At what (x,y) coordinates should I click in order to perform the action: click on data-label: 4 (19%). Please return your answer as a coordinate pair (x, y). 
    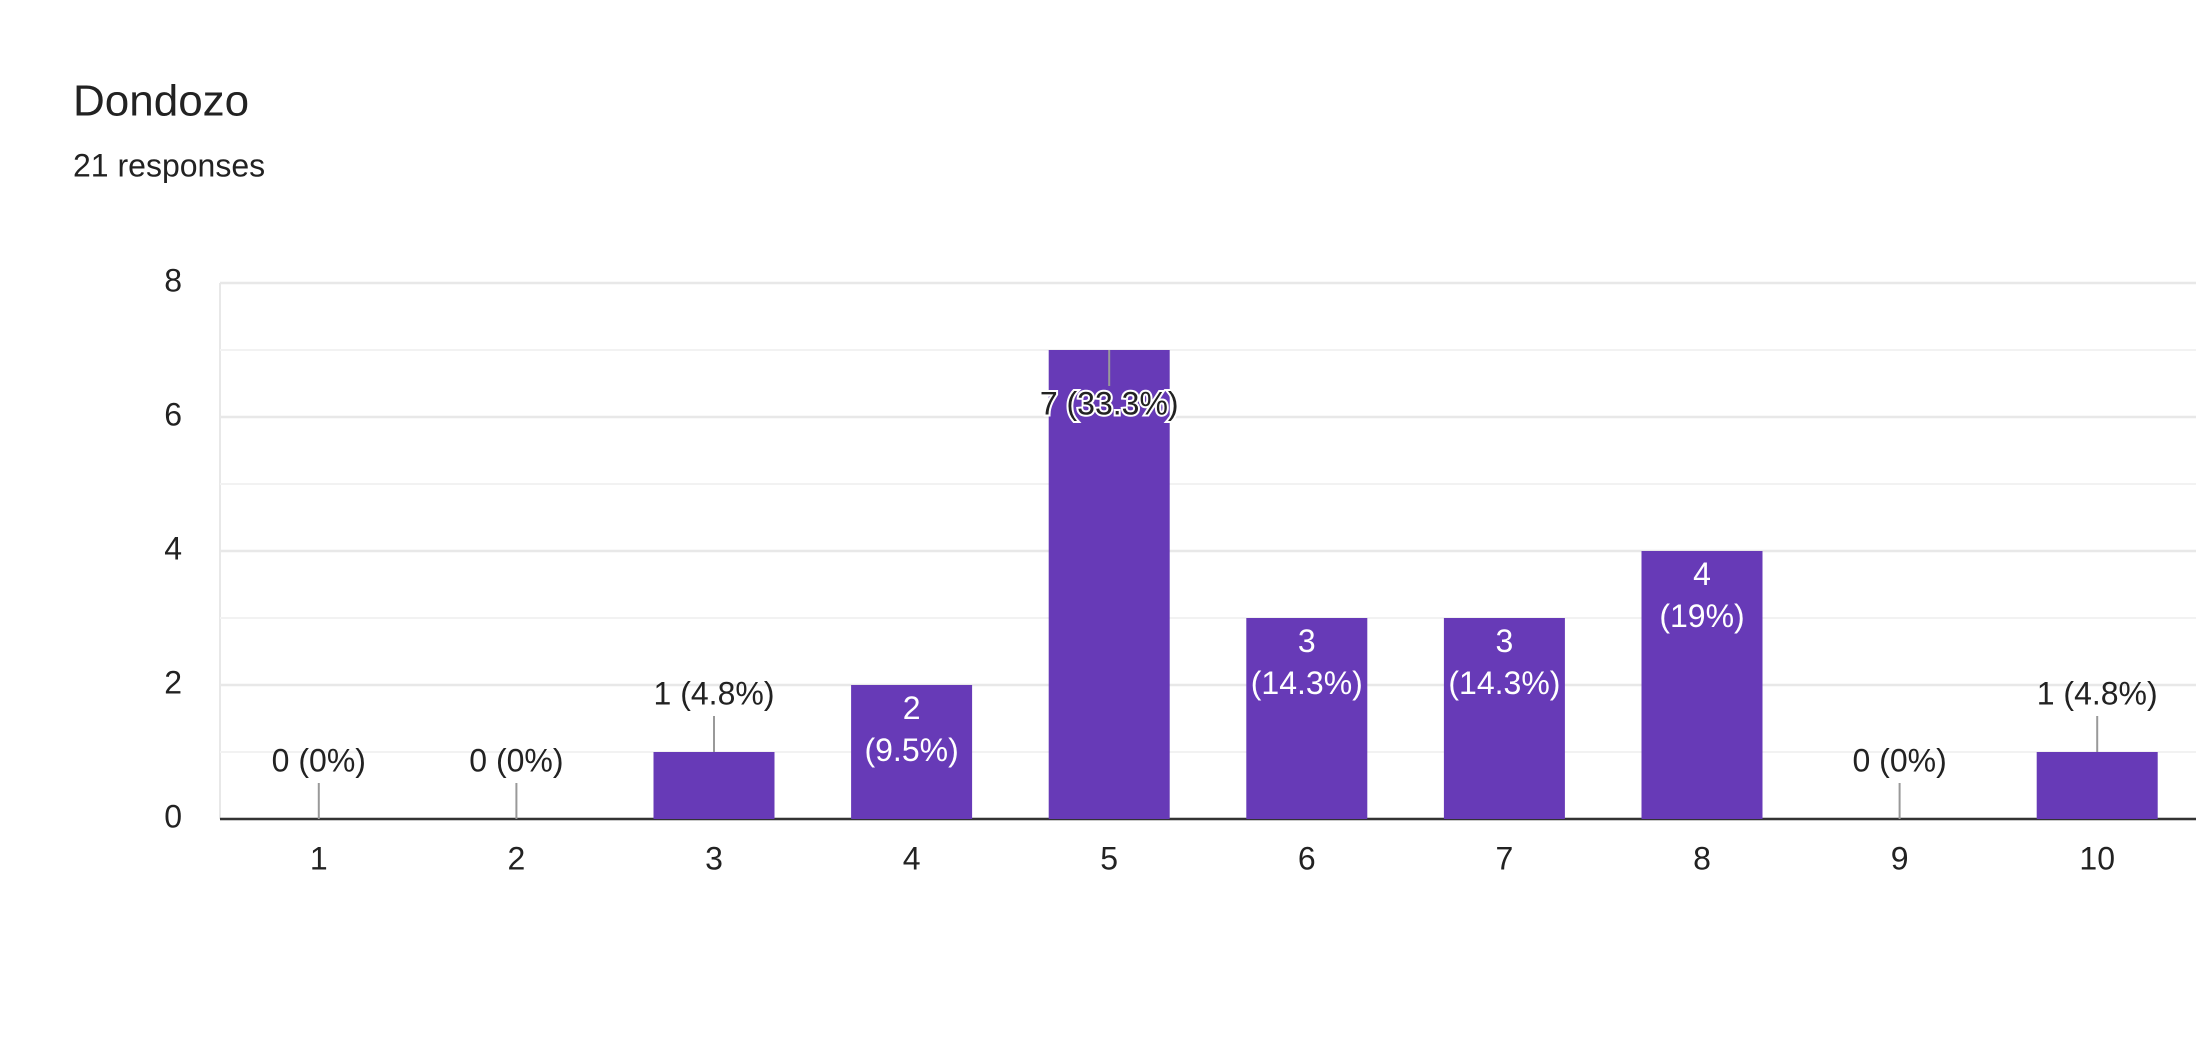
    Looking at the image, I should click on (1701, 595).